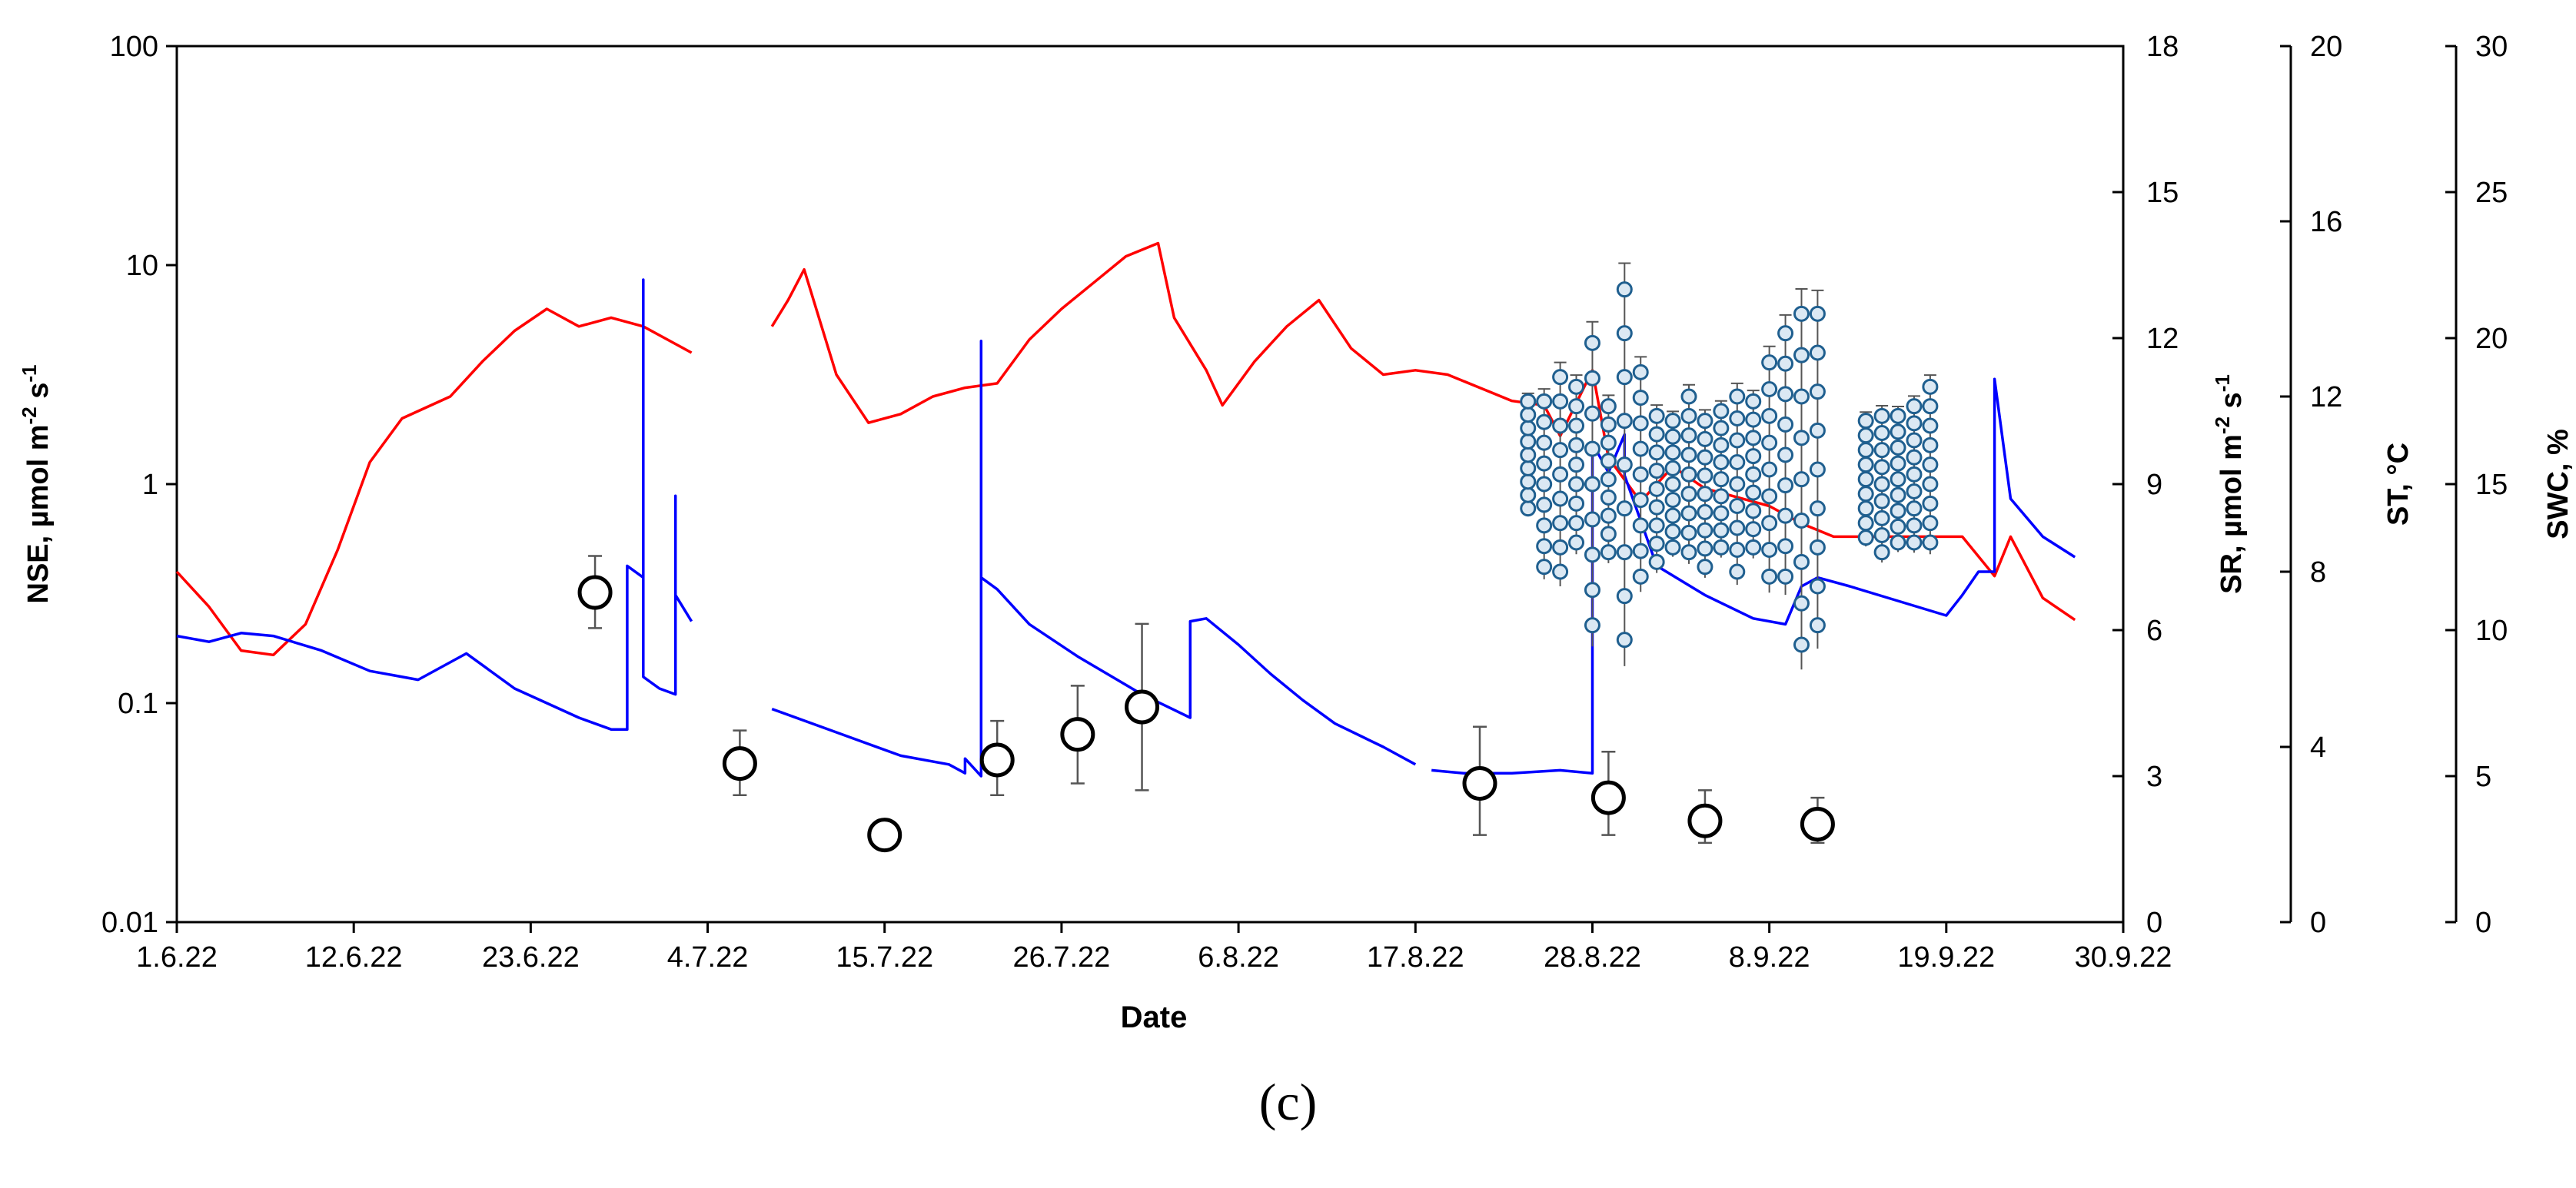  What do you see at coordinates (1415, 957) in the screenshot?
I see `x-tick-label: 17.8.22` at bounding box center [1415, 957].